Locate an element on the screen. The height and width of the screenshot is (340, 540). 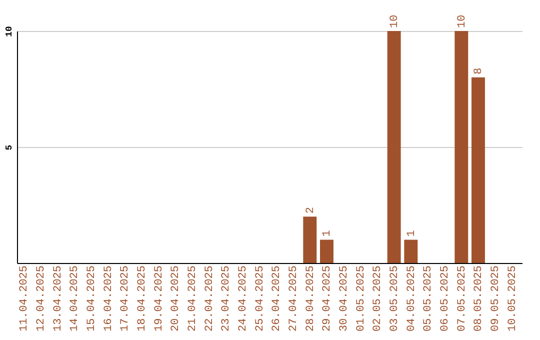
x-tick-label: 03.05.2025 is located at coordinates (395, 299).